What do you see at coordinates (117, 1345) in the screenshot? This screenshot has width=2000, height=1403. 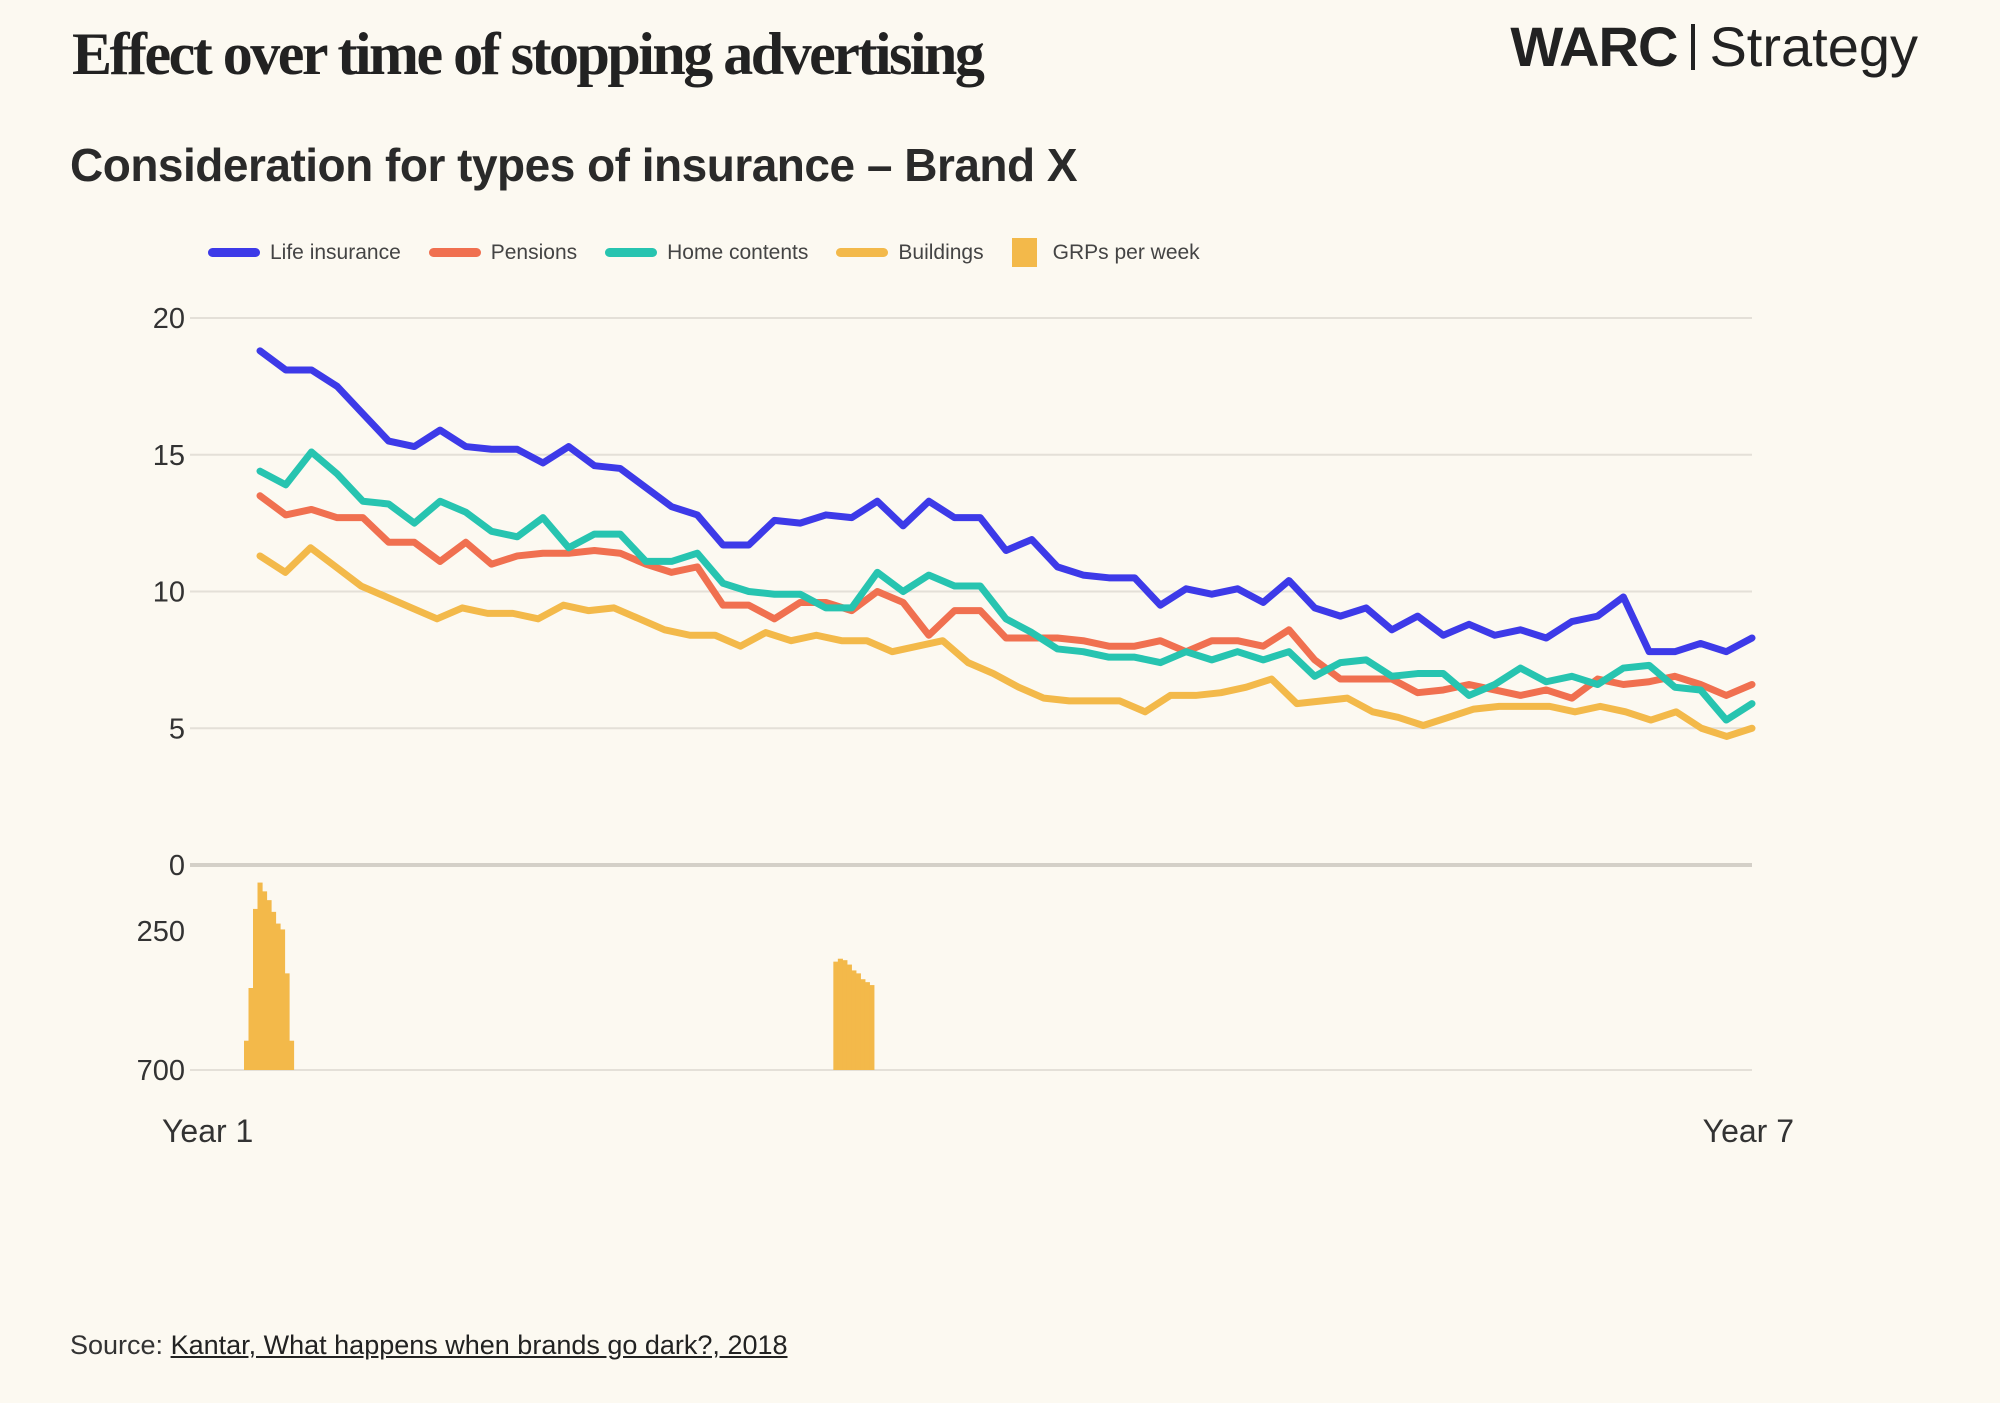 I see `source-prefix: Source:` at bounding box center [117, 1345].